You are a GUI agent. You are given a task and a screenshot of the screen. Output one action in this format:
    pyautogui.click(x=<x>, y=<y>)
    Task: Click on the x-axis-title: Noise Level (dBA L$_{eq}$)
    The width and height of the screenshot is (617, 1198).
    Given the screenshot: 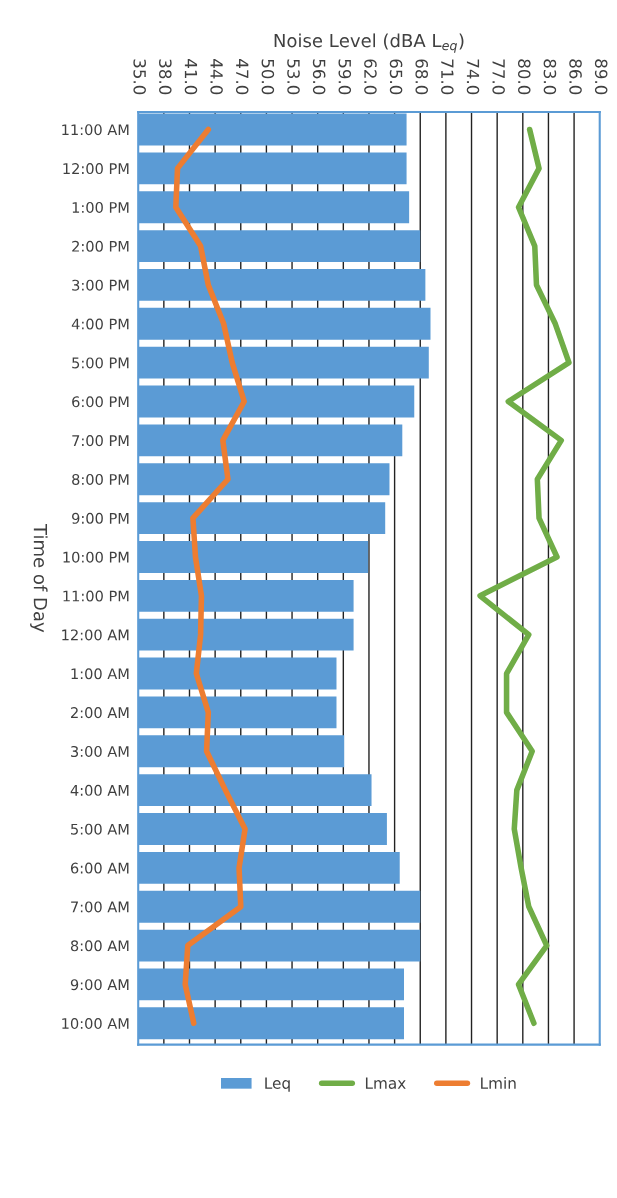 What is the action you would take?
    pyautogui.click(x=369, y=43)
    